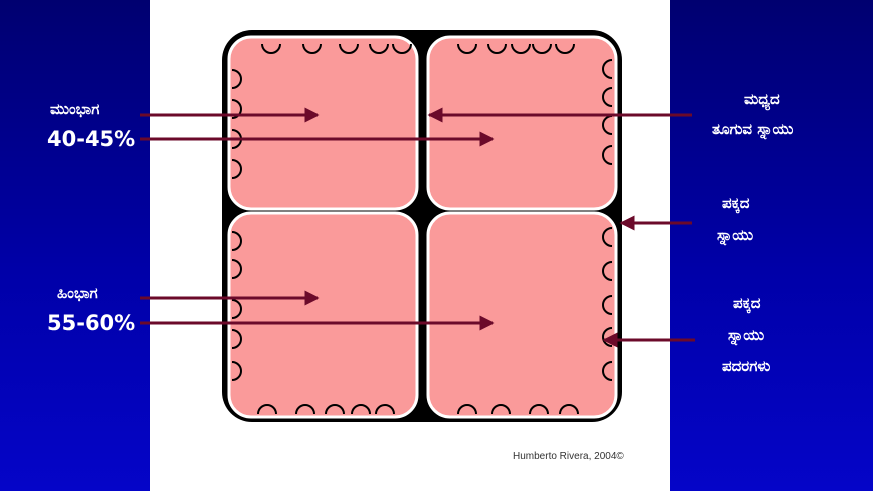 Image resolution: width=873 pixels, height=491 pixels. I want to click on label-posterior-title: ಹಿಂಭಾಗ, so click(77, 293).